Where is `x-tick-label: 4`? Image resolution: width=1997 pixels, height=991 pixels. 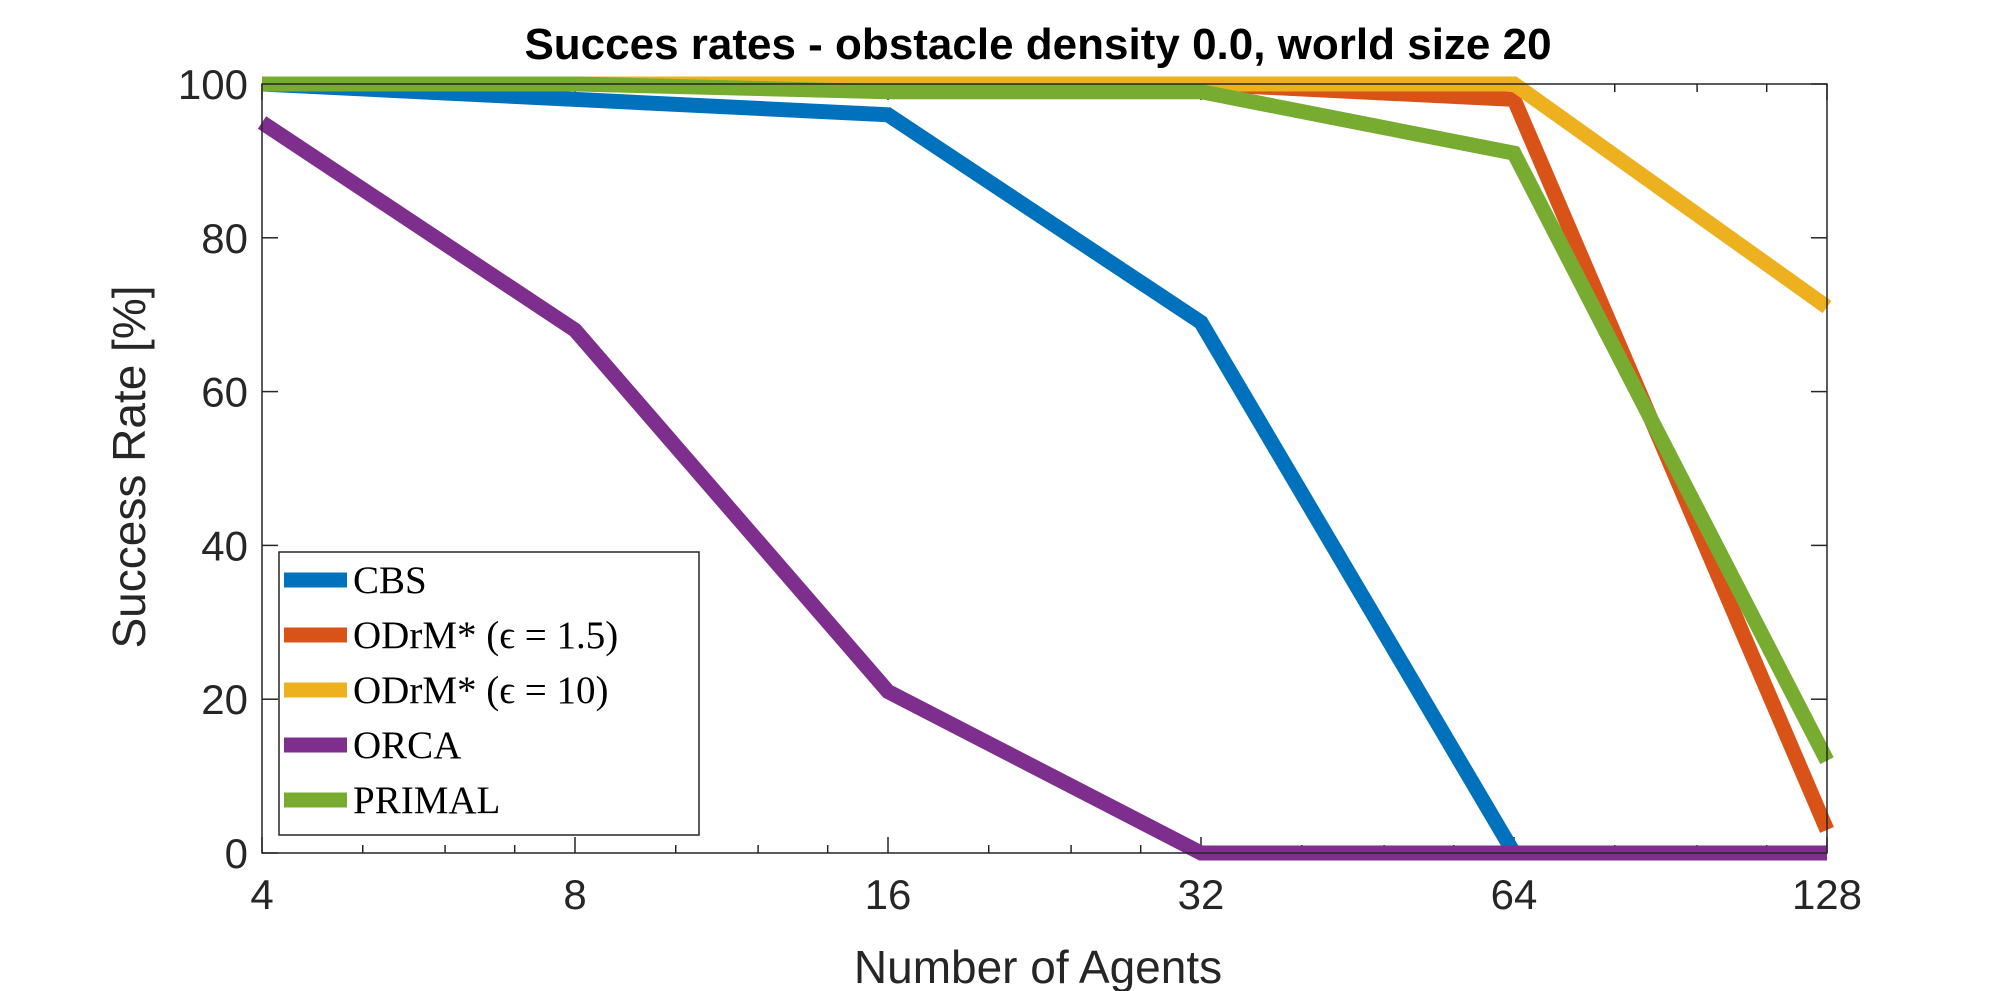
x-tick-label: 4 is located at coordinates (261, 894).